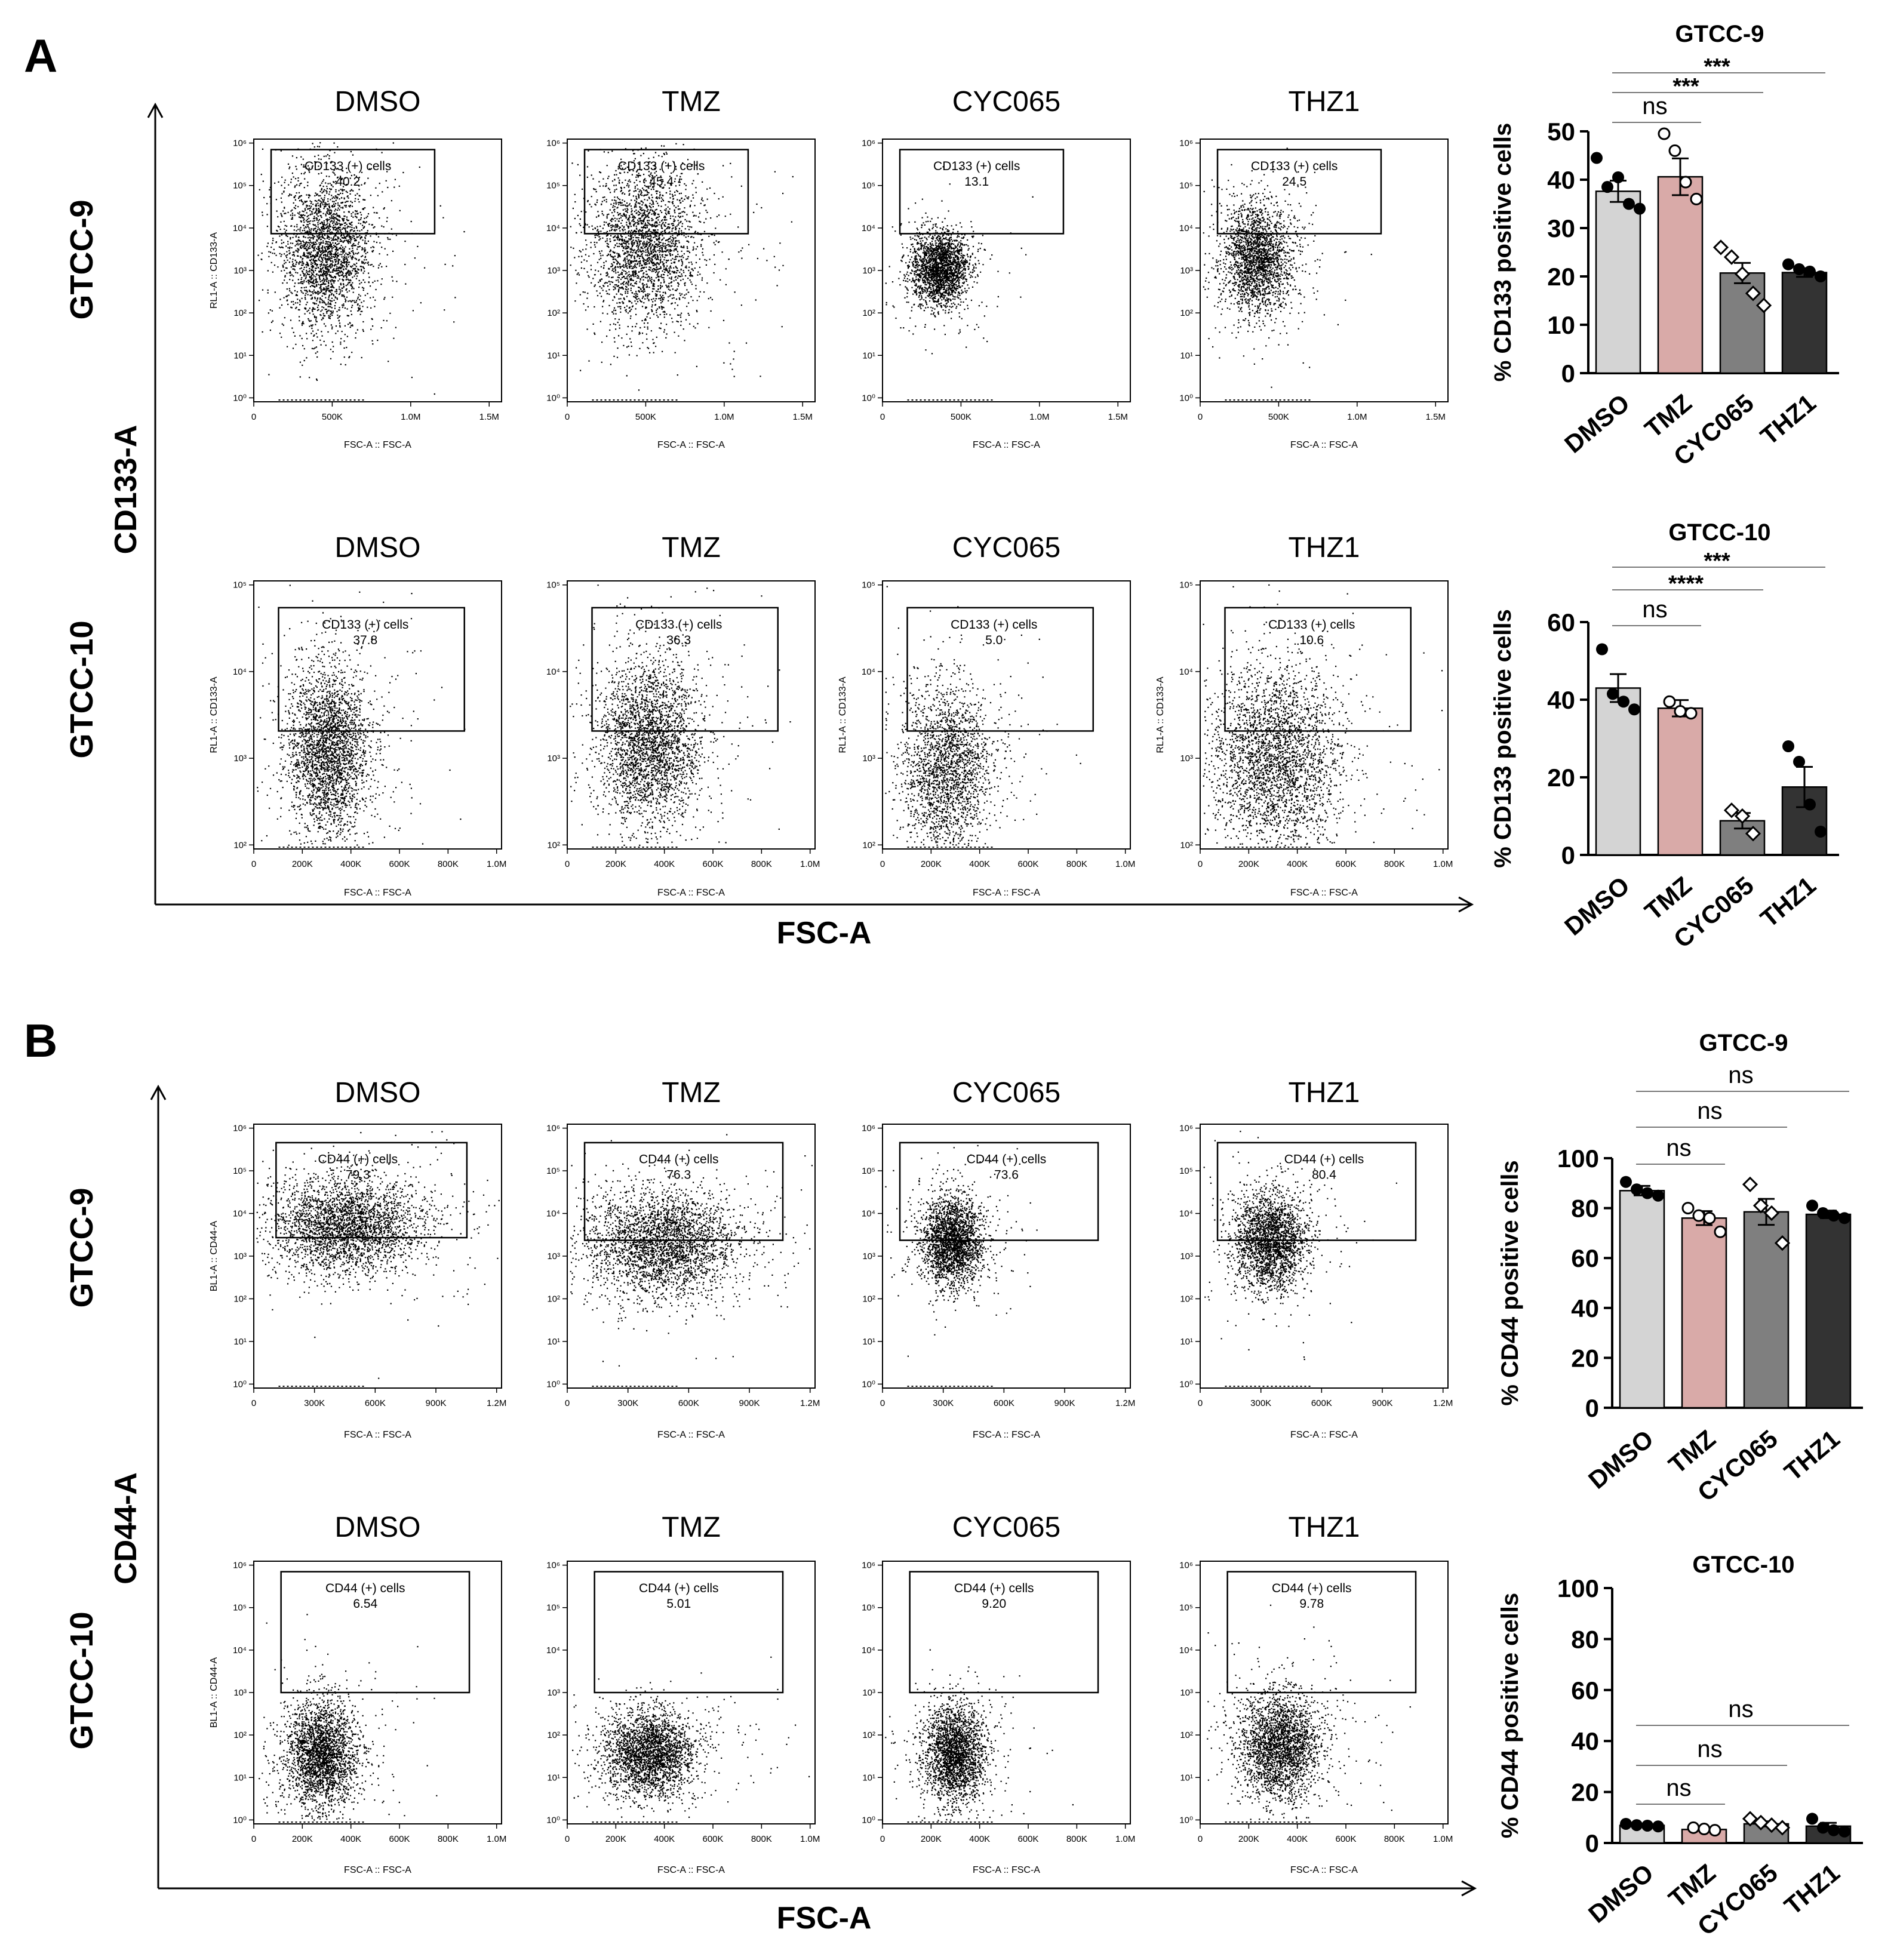 This screenshot has height=1960, width=1897. I want to click on x-tick-label: 500K, so click(1278, 417).